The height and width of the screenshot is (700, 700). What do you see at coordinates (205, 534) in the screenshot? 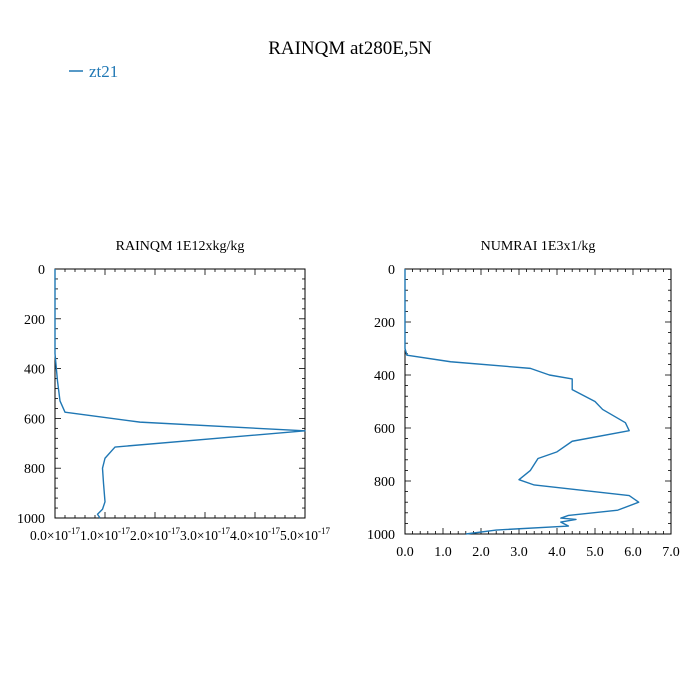
I see `rainqm-xtick-label: 3.0×10⁻¹⁷` at bounding box center [205, 534].